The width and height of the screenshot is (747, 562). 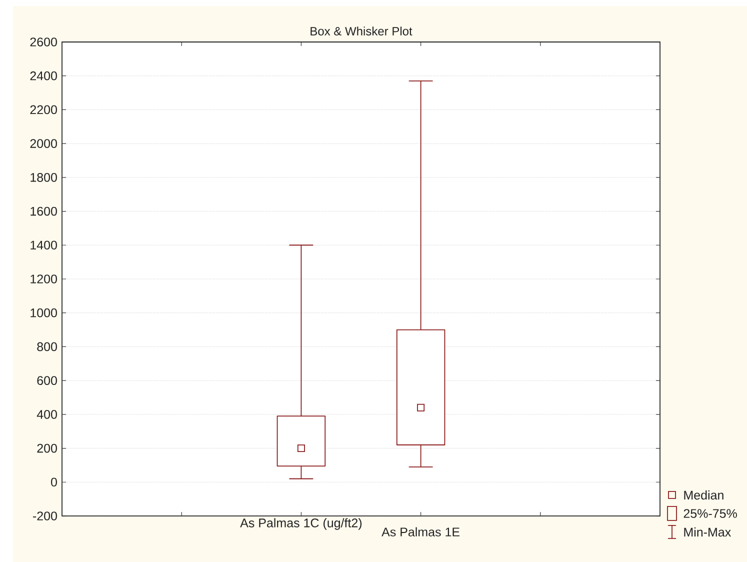 I want to click on y-tick-label: 2600, so click(x=43, y=42).